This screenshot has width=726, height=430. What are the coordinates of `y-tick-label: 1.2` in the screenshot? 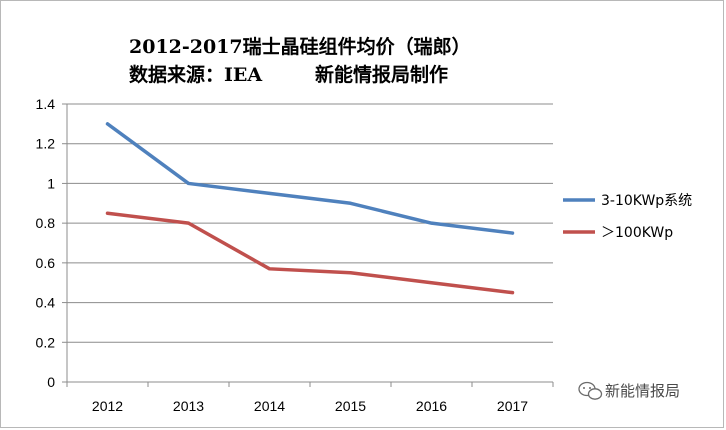 It's located at (46, 144).